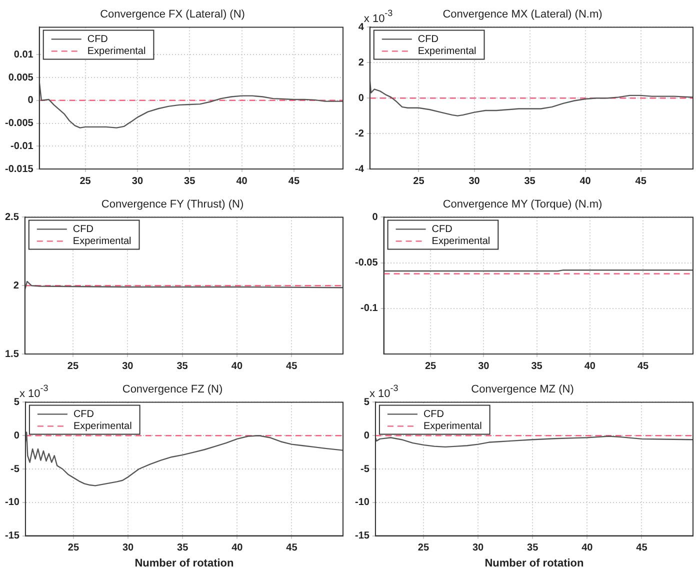 The image size is (699, 570). I want to click on chart-title: Convergence FX (Lateral) (N), so click(172, 14).